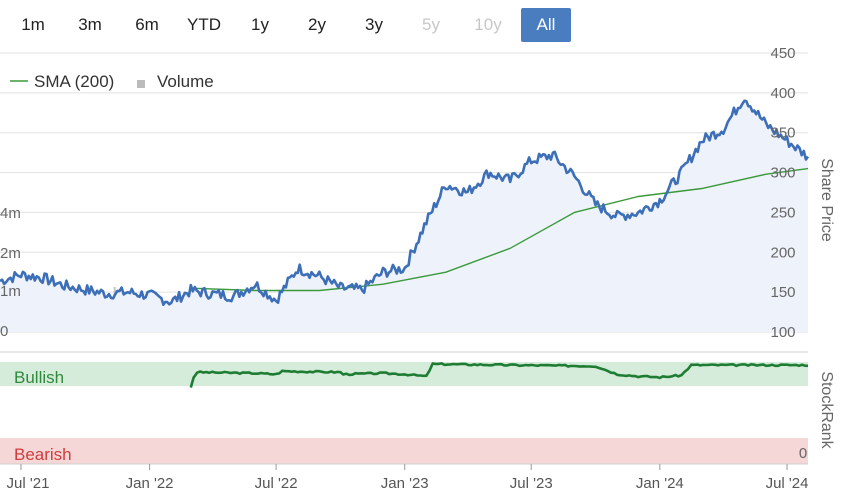 The image size is (841, 490). I want to click on price-y-axis: 450 400 350 300 250 200 150 100 Share Price, so click(802, 193).